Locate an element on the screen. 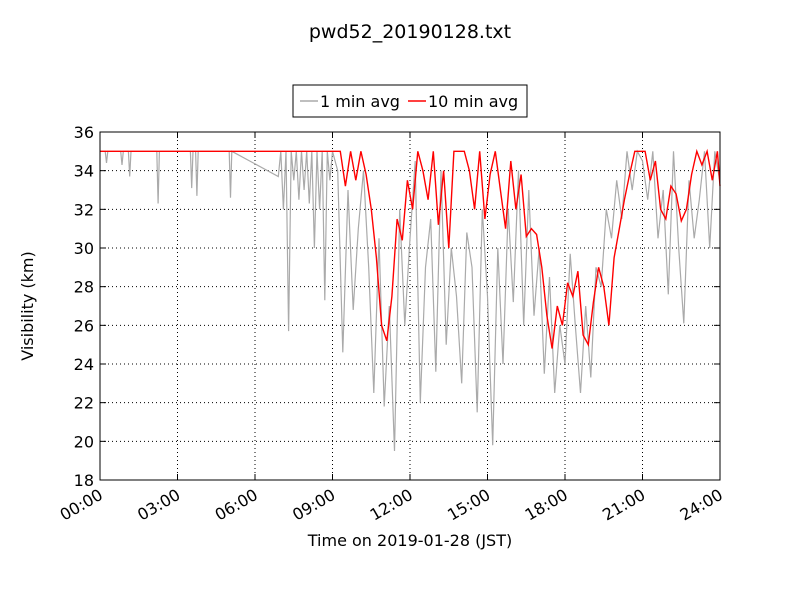 The image size is (800, 600). x-tick-label: 06:00 is located at coordinates (236, 505).